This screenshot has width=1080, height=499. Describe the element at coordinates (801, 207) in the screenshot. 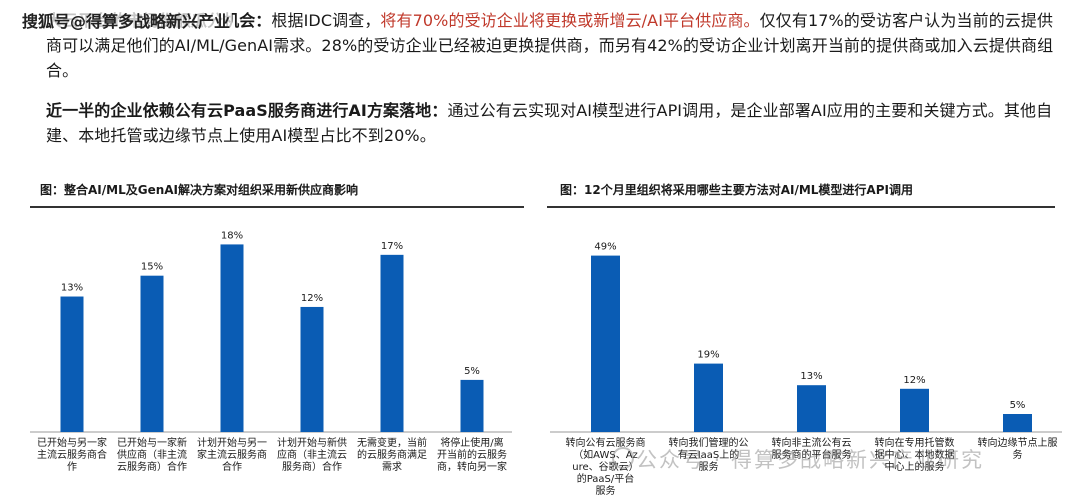

I see `chart2-title-rule` at that location.